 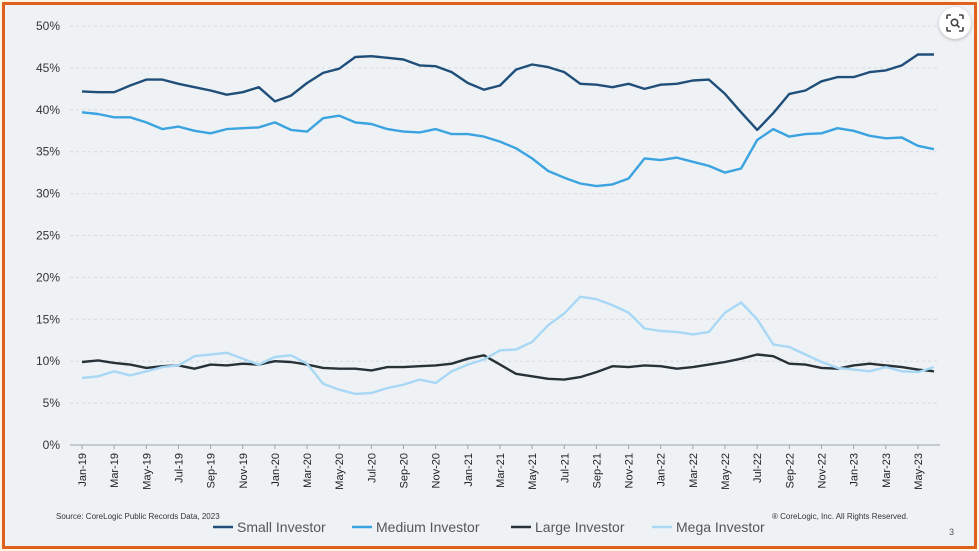 What do you see at coordinates (580, 527) in the screenshot?
I see `legend-label: Large Investor` at bounding box center [580, 527].